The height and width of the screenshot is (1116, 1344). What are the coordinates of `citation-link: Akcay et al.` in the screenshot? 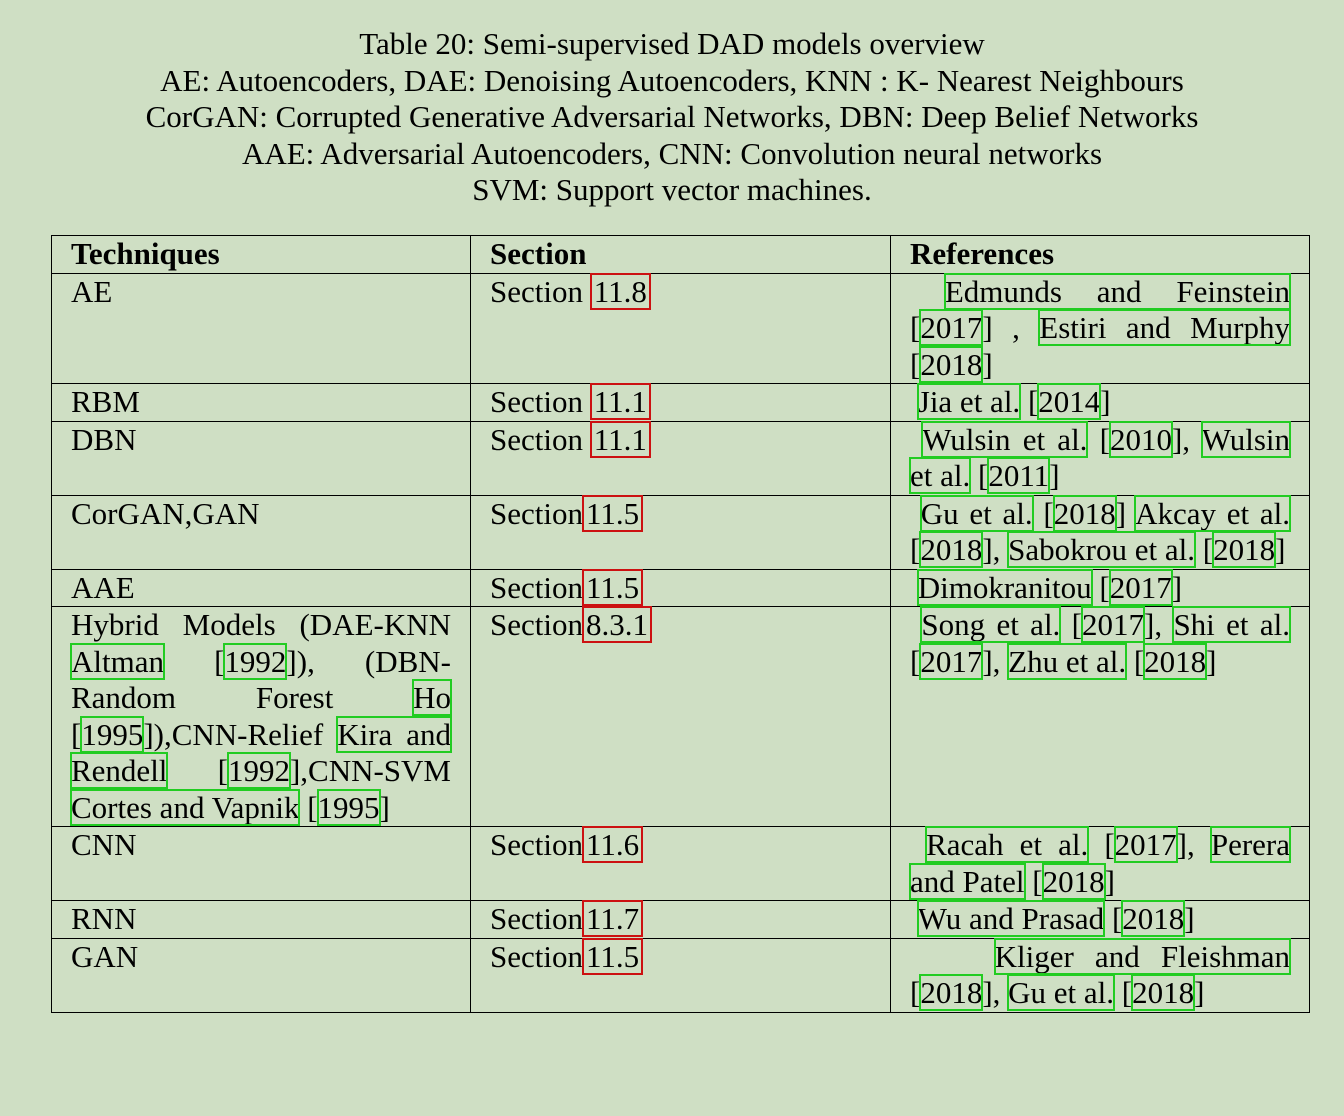 It's located at (1212, 513).